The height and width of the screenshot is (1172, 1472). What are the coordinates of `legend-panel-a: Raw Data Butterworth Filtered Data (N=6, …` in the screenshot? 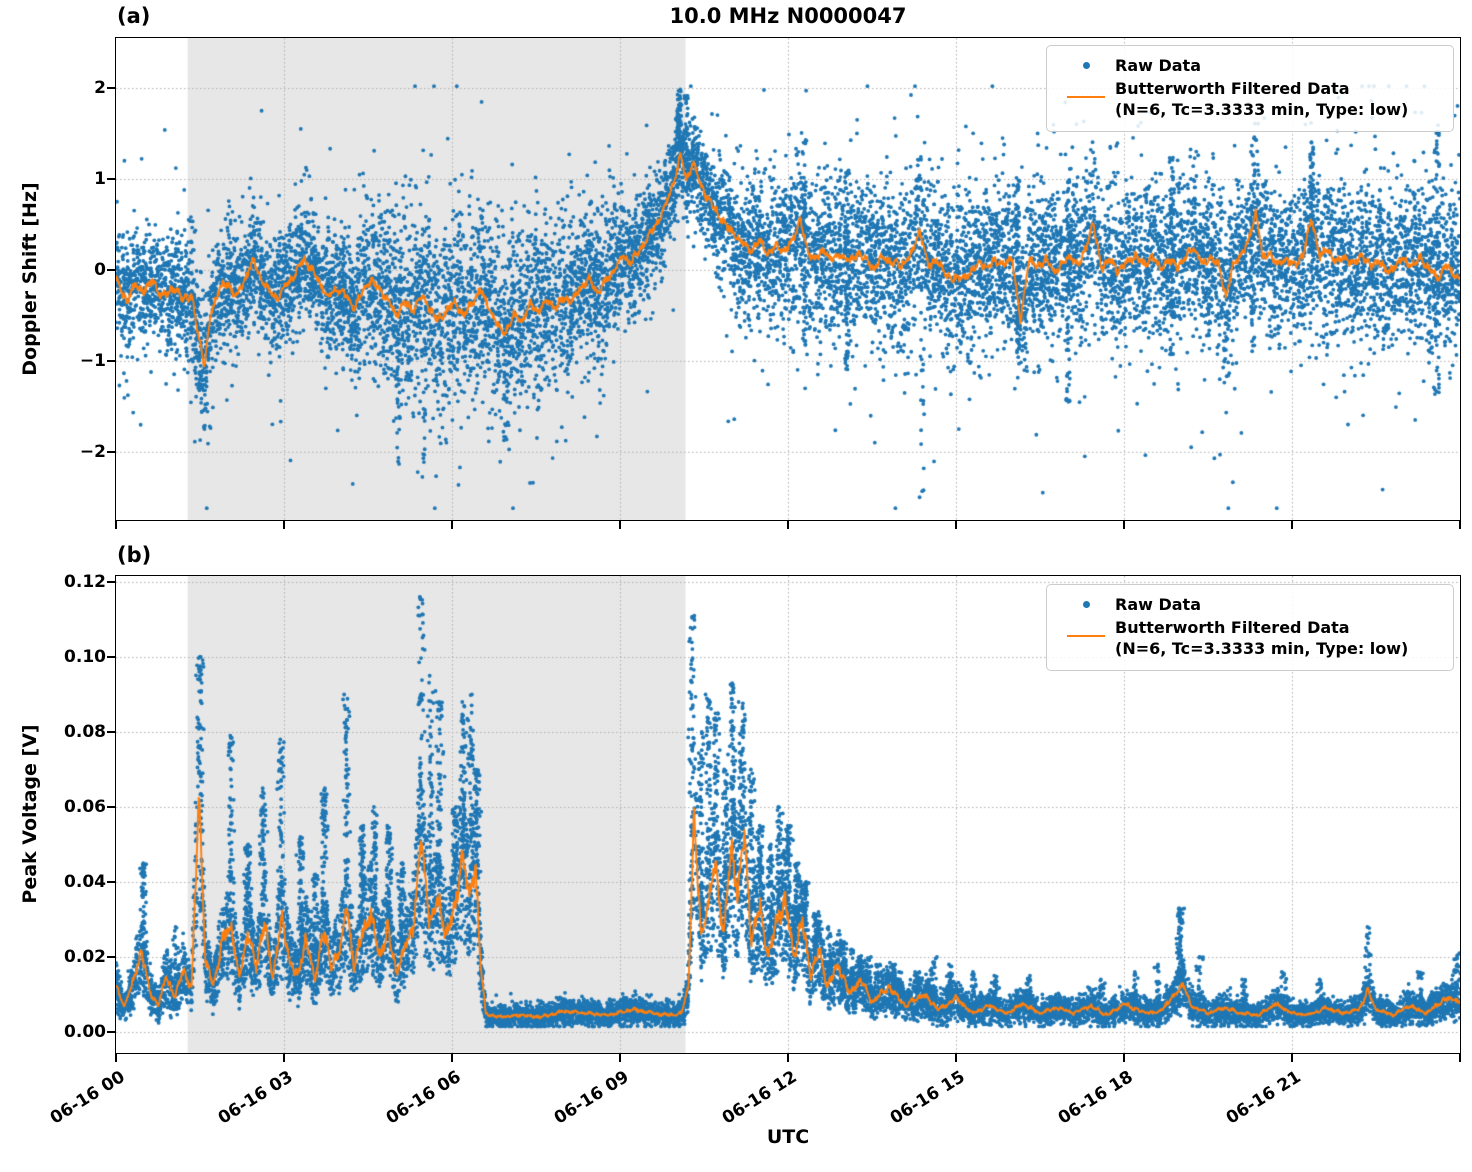 It's located at (1250, 88).